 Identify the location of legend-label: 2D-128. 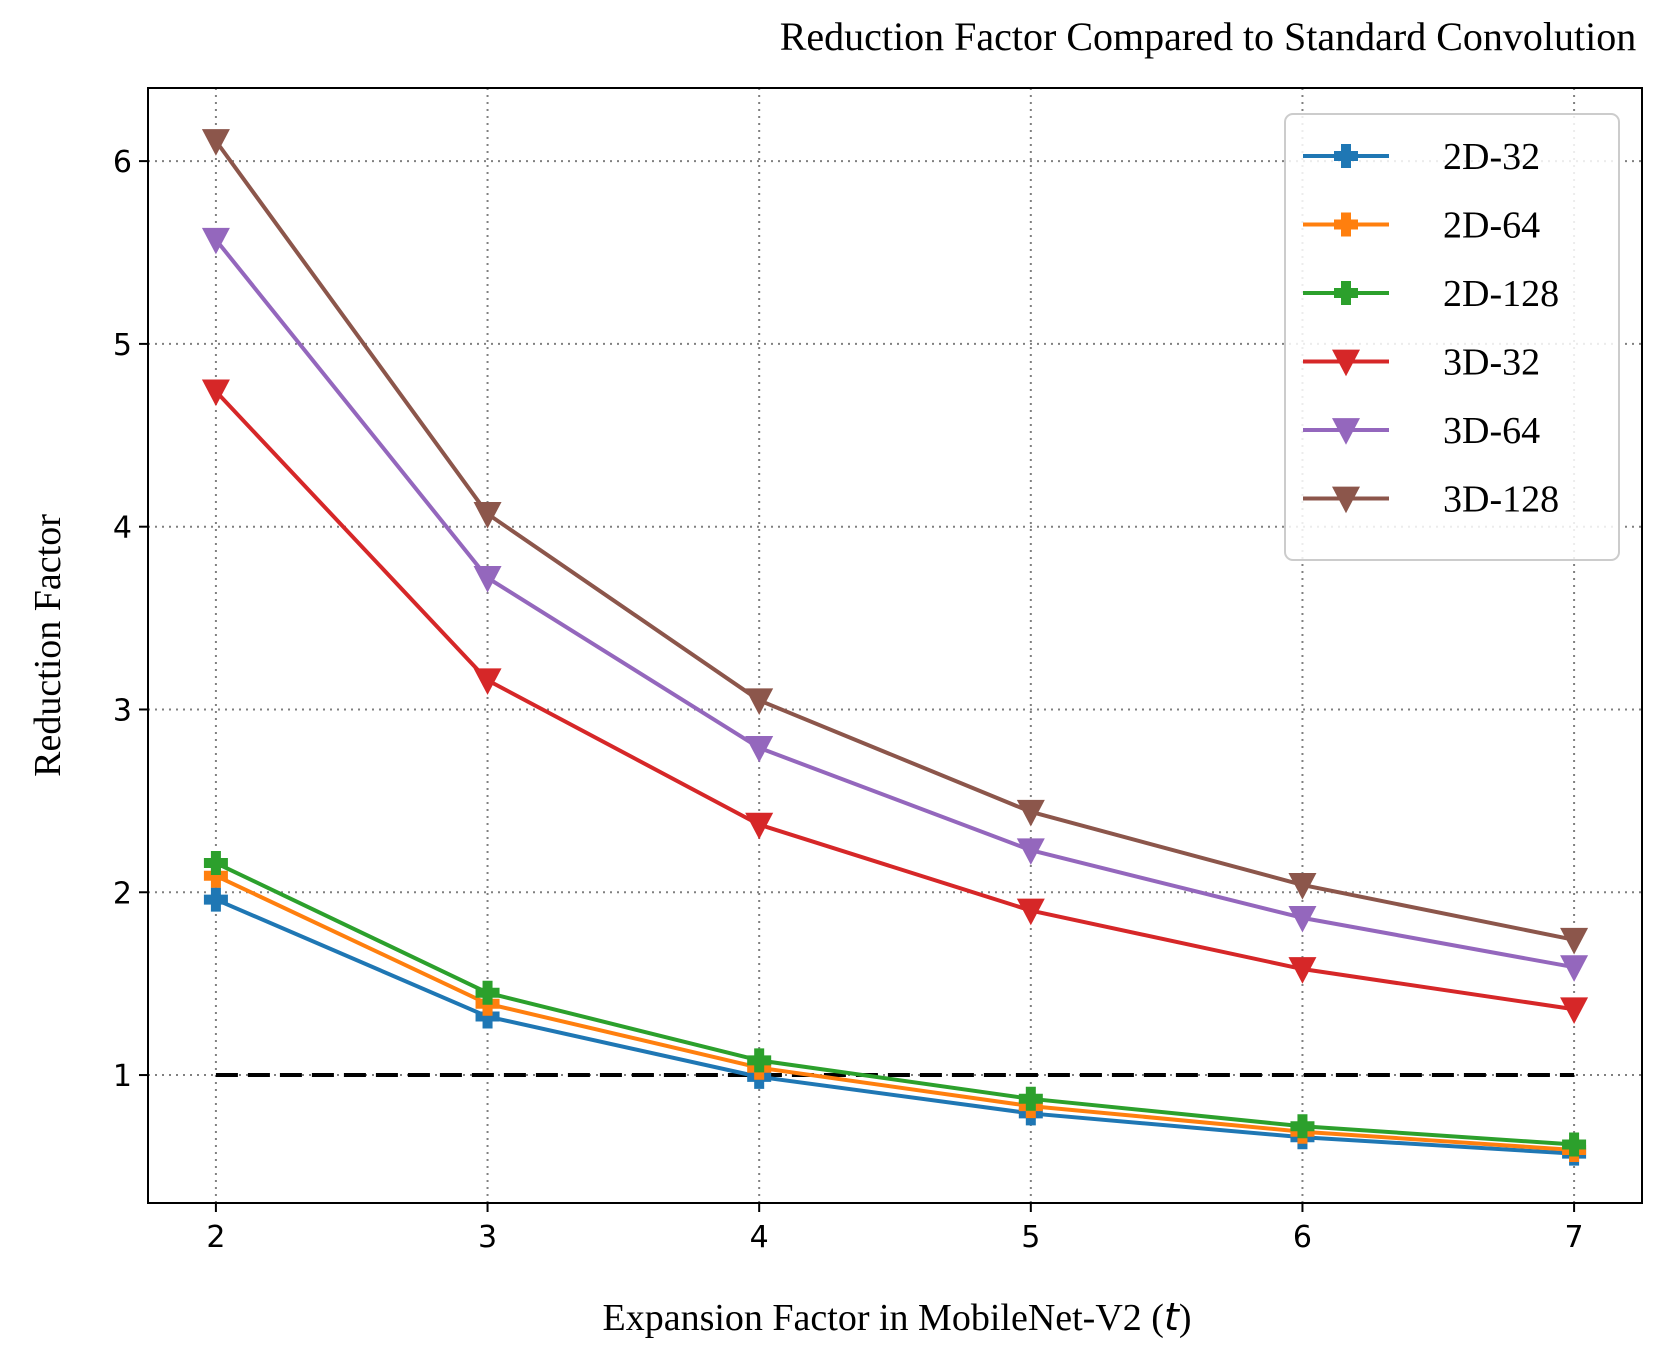
(1501, 294).